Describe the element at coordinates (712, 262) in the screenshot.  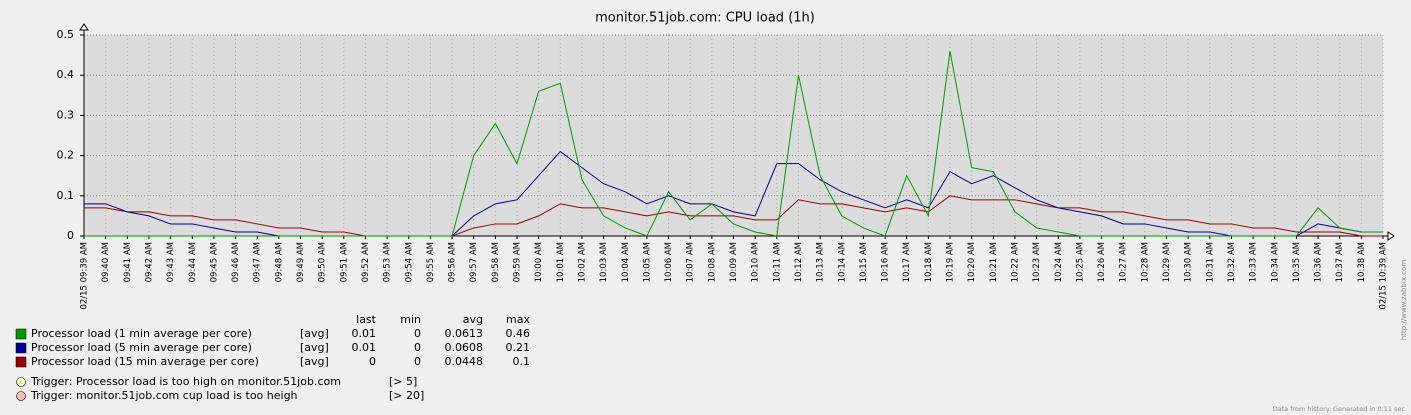
I see `x-tick-label: 10:08 AM` at that location.